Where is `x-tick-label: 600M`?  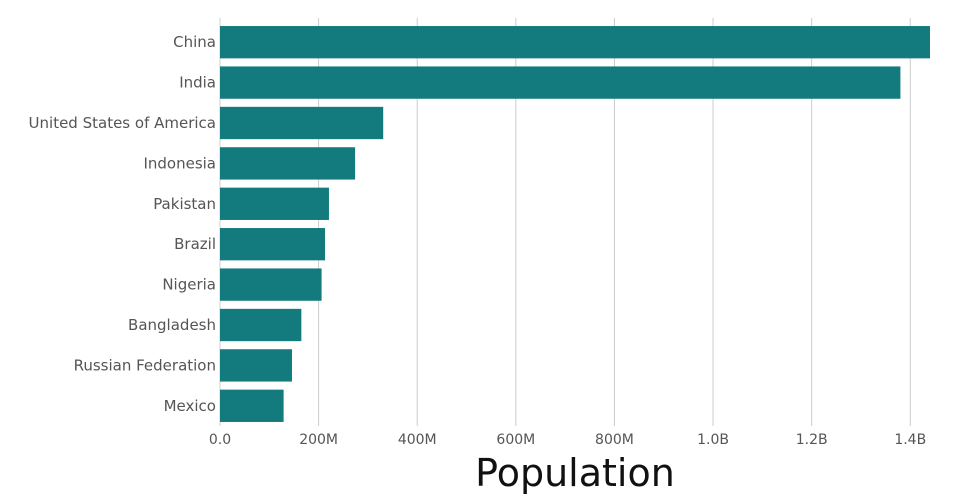
x-tick-label: 600M is located at coordinates (515, 440).